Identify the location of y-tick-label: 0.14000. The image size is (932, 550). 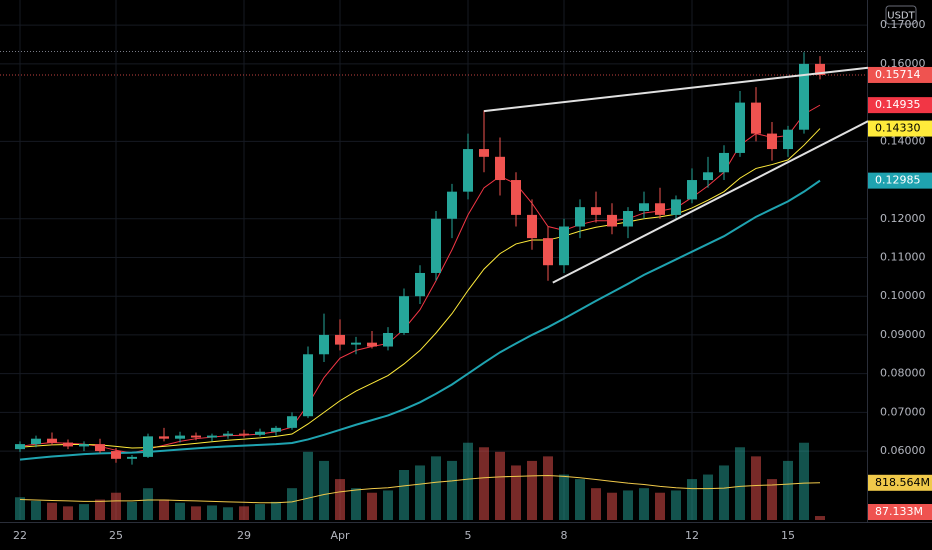
(903, 140).